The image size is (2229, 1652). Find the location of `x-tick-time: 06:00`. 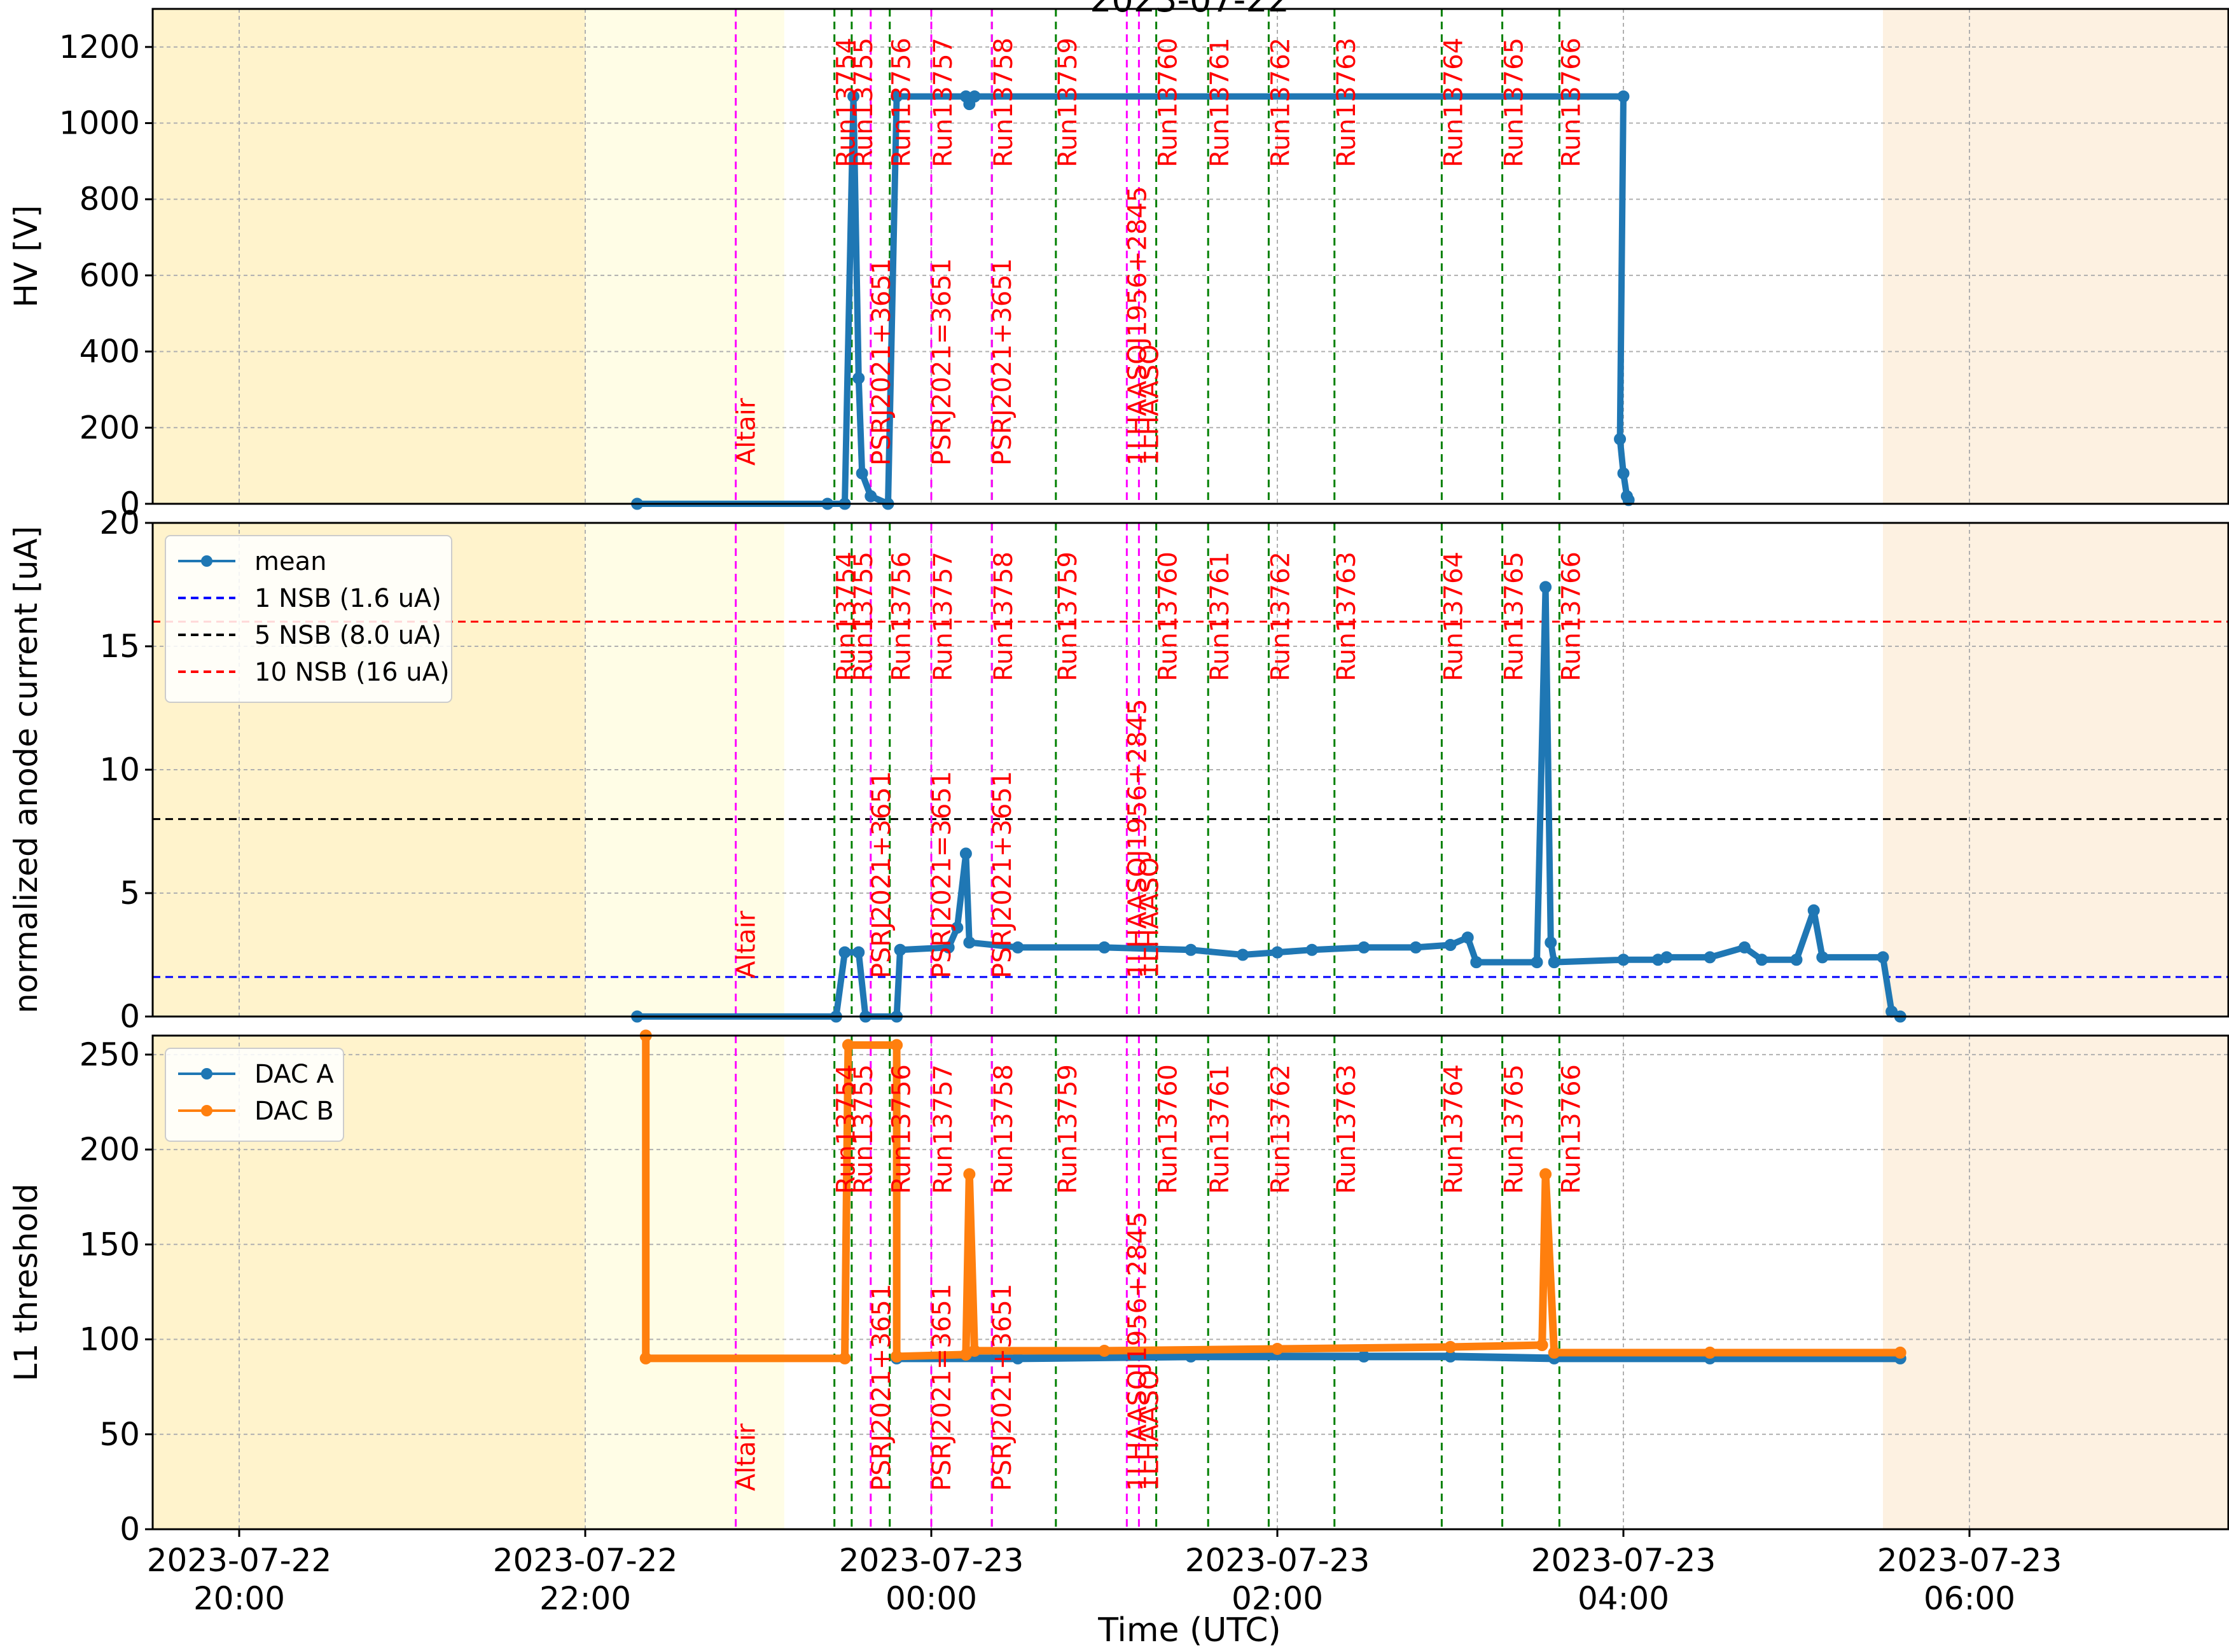

x-tick-time: 06:00 is located at coordinates (1969, 1598).